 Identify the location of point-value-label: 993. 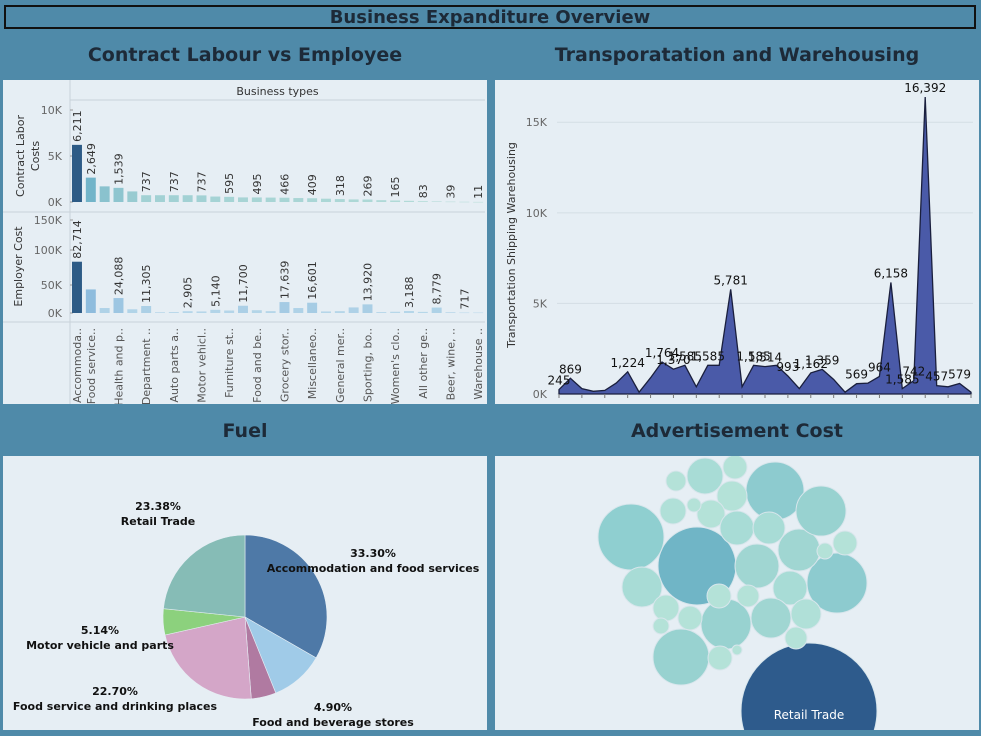
(787, 367).